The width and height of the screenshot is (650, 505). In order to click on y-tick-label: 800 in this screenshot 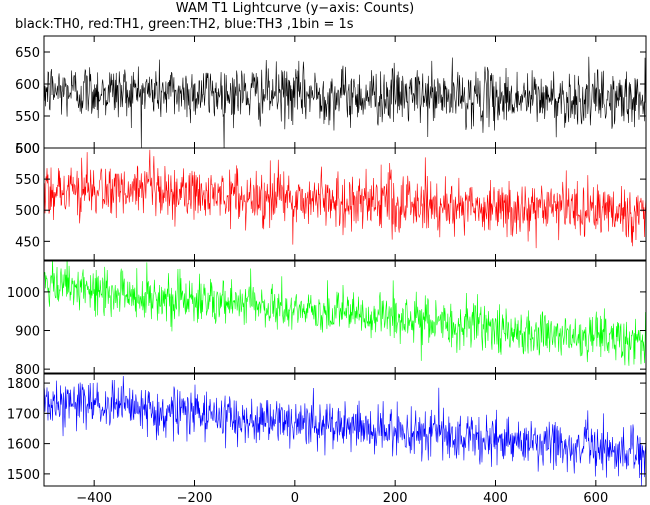, I will do `click(27, 370)`.